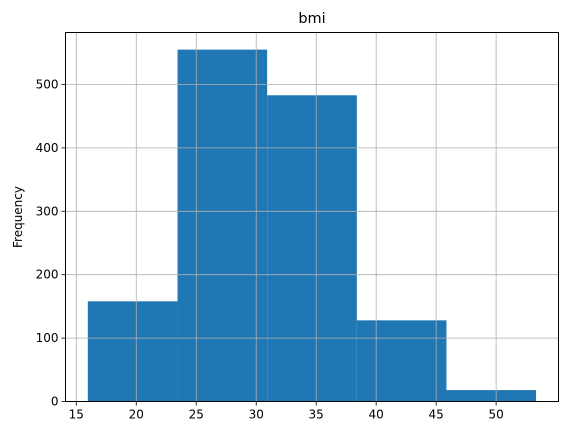 The height and width of the screenshot is (435, 571). Describe the element at coordinates (436, 415) in the screenshot. I see `x-tick-label: 45` at that location.